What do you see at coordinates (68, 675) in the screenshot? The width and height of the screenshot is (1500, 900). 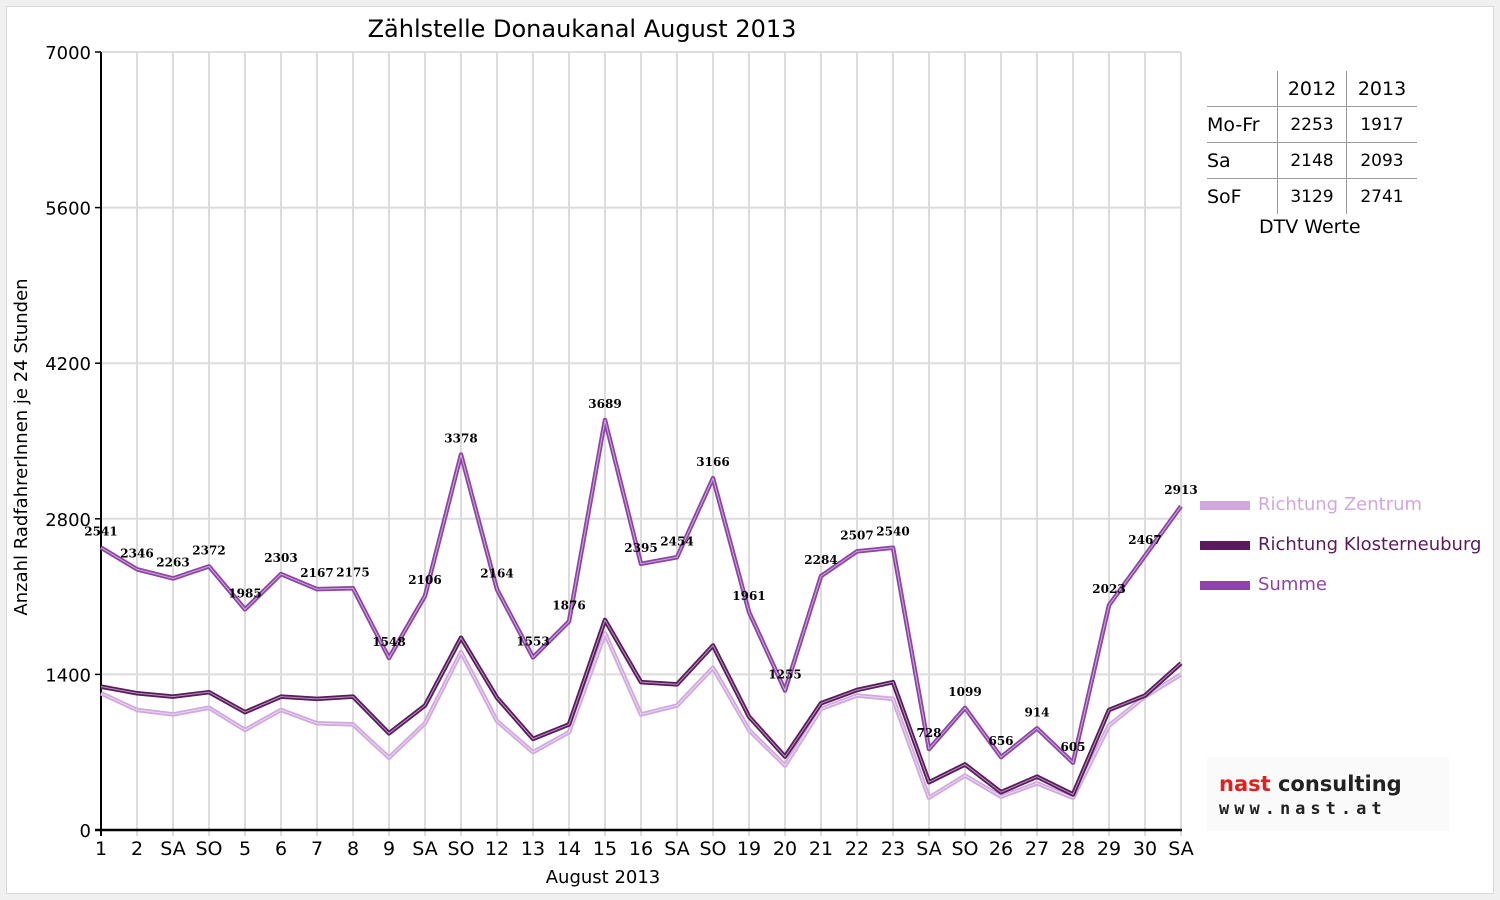 I see `y-tick-label: 1400` at bounding box center [68, 675].